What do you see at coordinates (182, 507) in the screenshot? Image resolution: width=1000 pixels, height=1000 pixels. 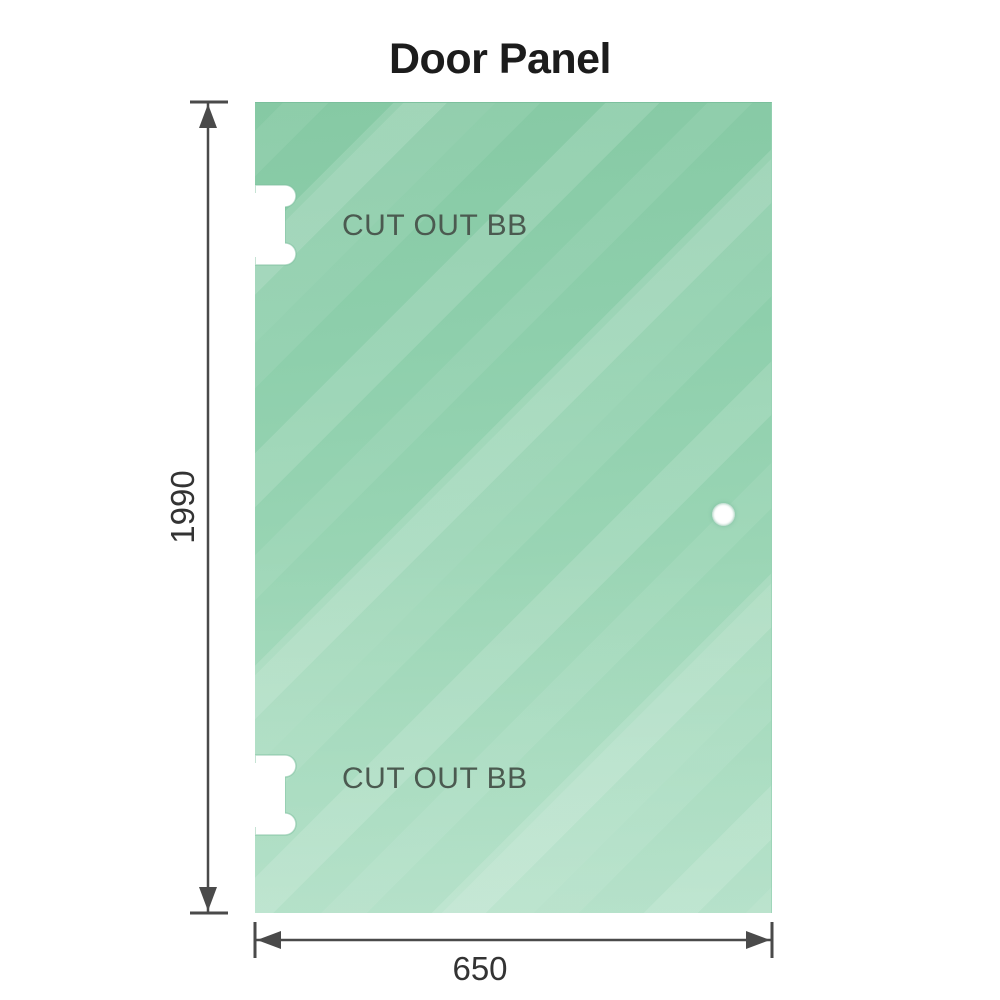 I see `dim-height-label: 1990` at bounding box center [182, 507].